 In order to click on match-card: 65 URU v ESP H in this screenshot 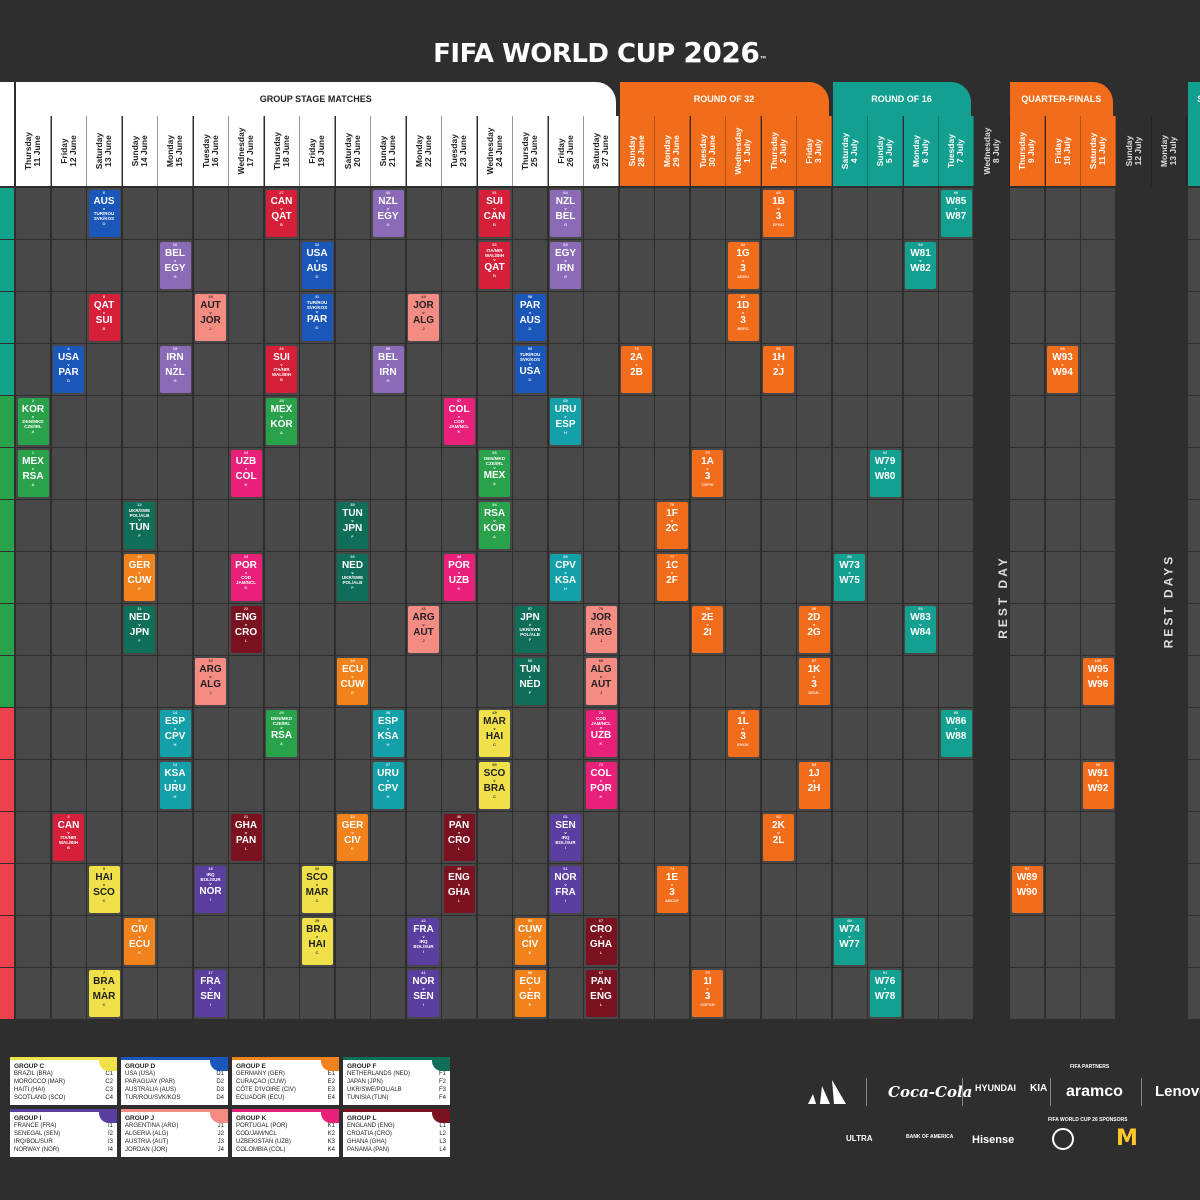, I will do `click(565, 421)`.